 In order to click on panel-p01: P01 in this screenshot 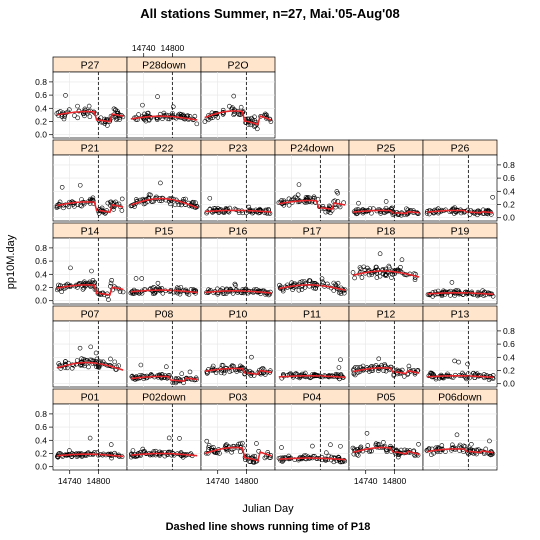, I will do `click(90, 429)`.